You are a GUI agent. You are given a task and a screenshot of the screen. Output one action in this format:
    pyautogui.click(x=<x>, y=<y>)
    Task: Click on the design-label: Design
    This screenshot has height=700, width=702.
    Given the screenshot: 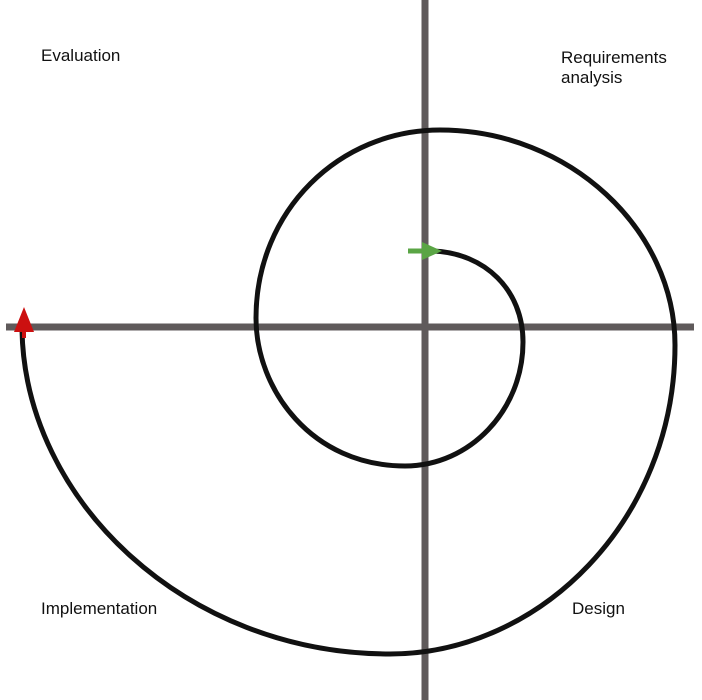 What is the action you would take?
    pyautogui.click(x=598, y=608)
    